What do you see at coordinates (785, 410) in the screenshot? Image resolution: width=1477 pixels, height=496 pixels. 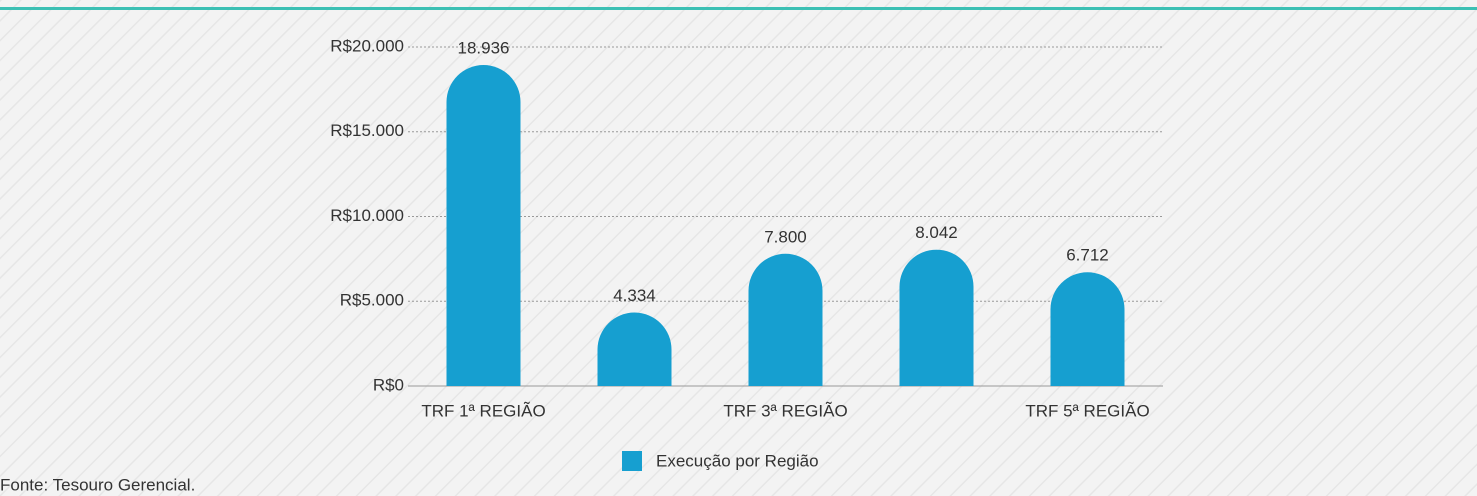 I see `x-tick-label: TRF 3ª REGIÃO` at bounding box center [785, 410].